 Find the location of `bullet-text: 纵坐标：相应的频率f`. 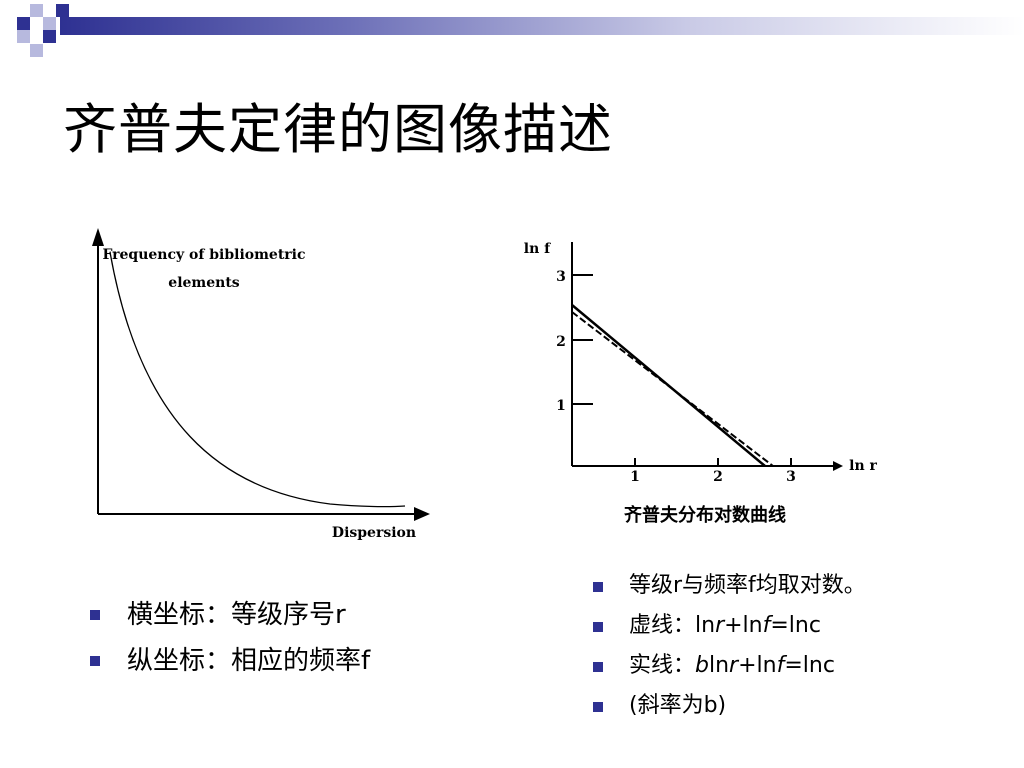

bullet-text: 纵坐标：相应的频率f is located at coordinates (249, 661).